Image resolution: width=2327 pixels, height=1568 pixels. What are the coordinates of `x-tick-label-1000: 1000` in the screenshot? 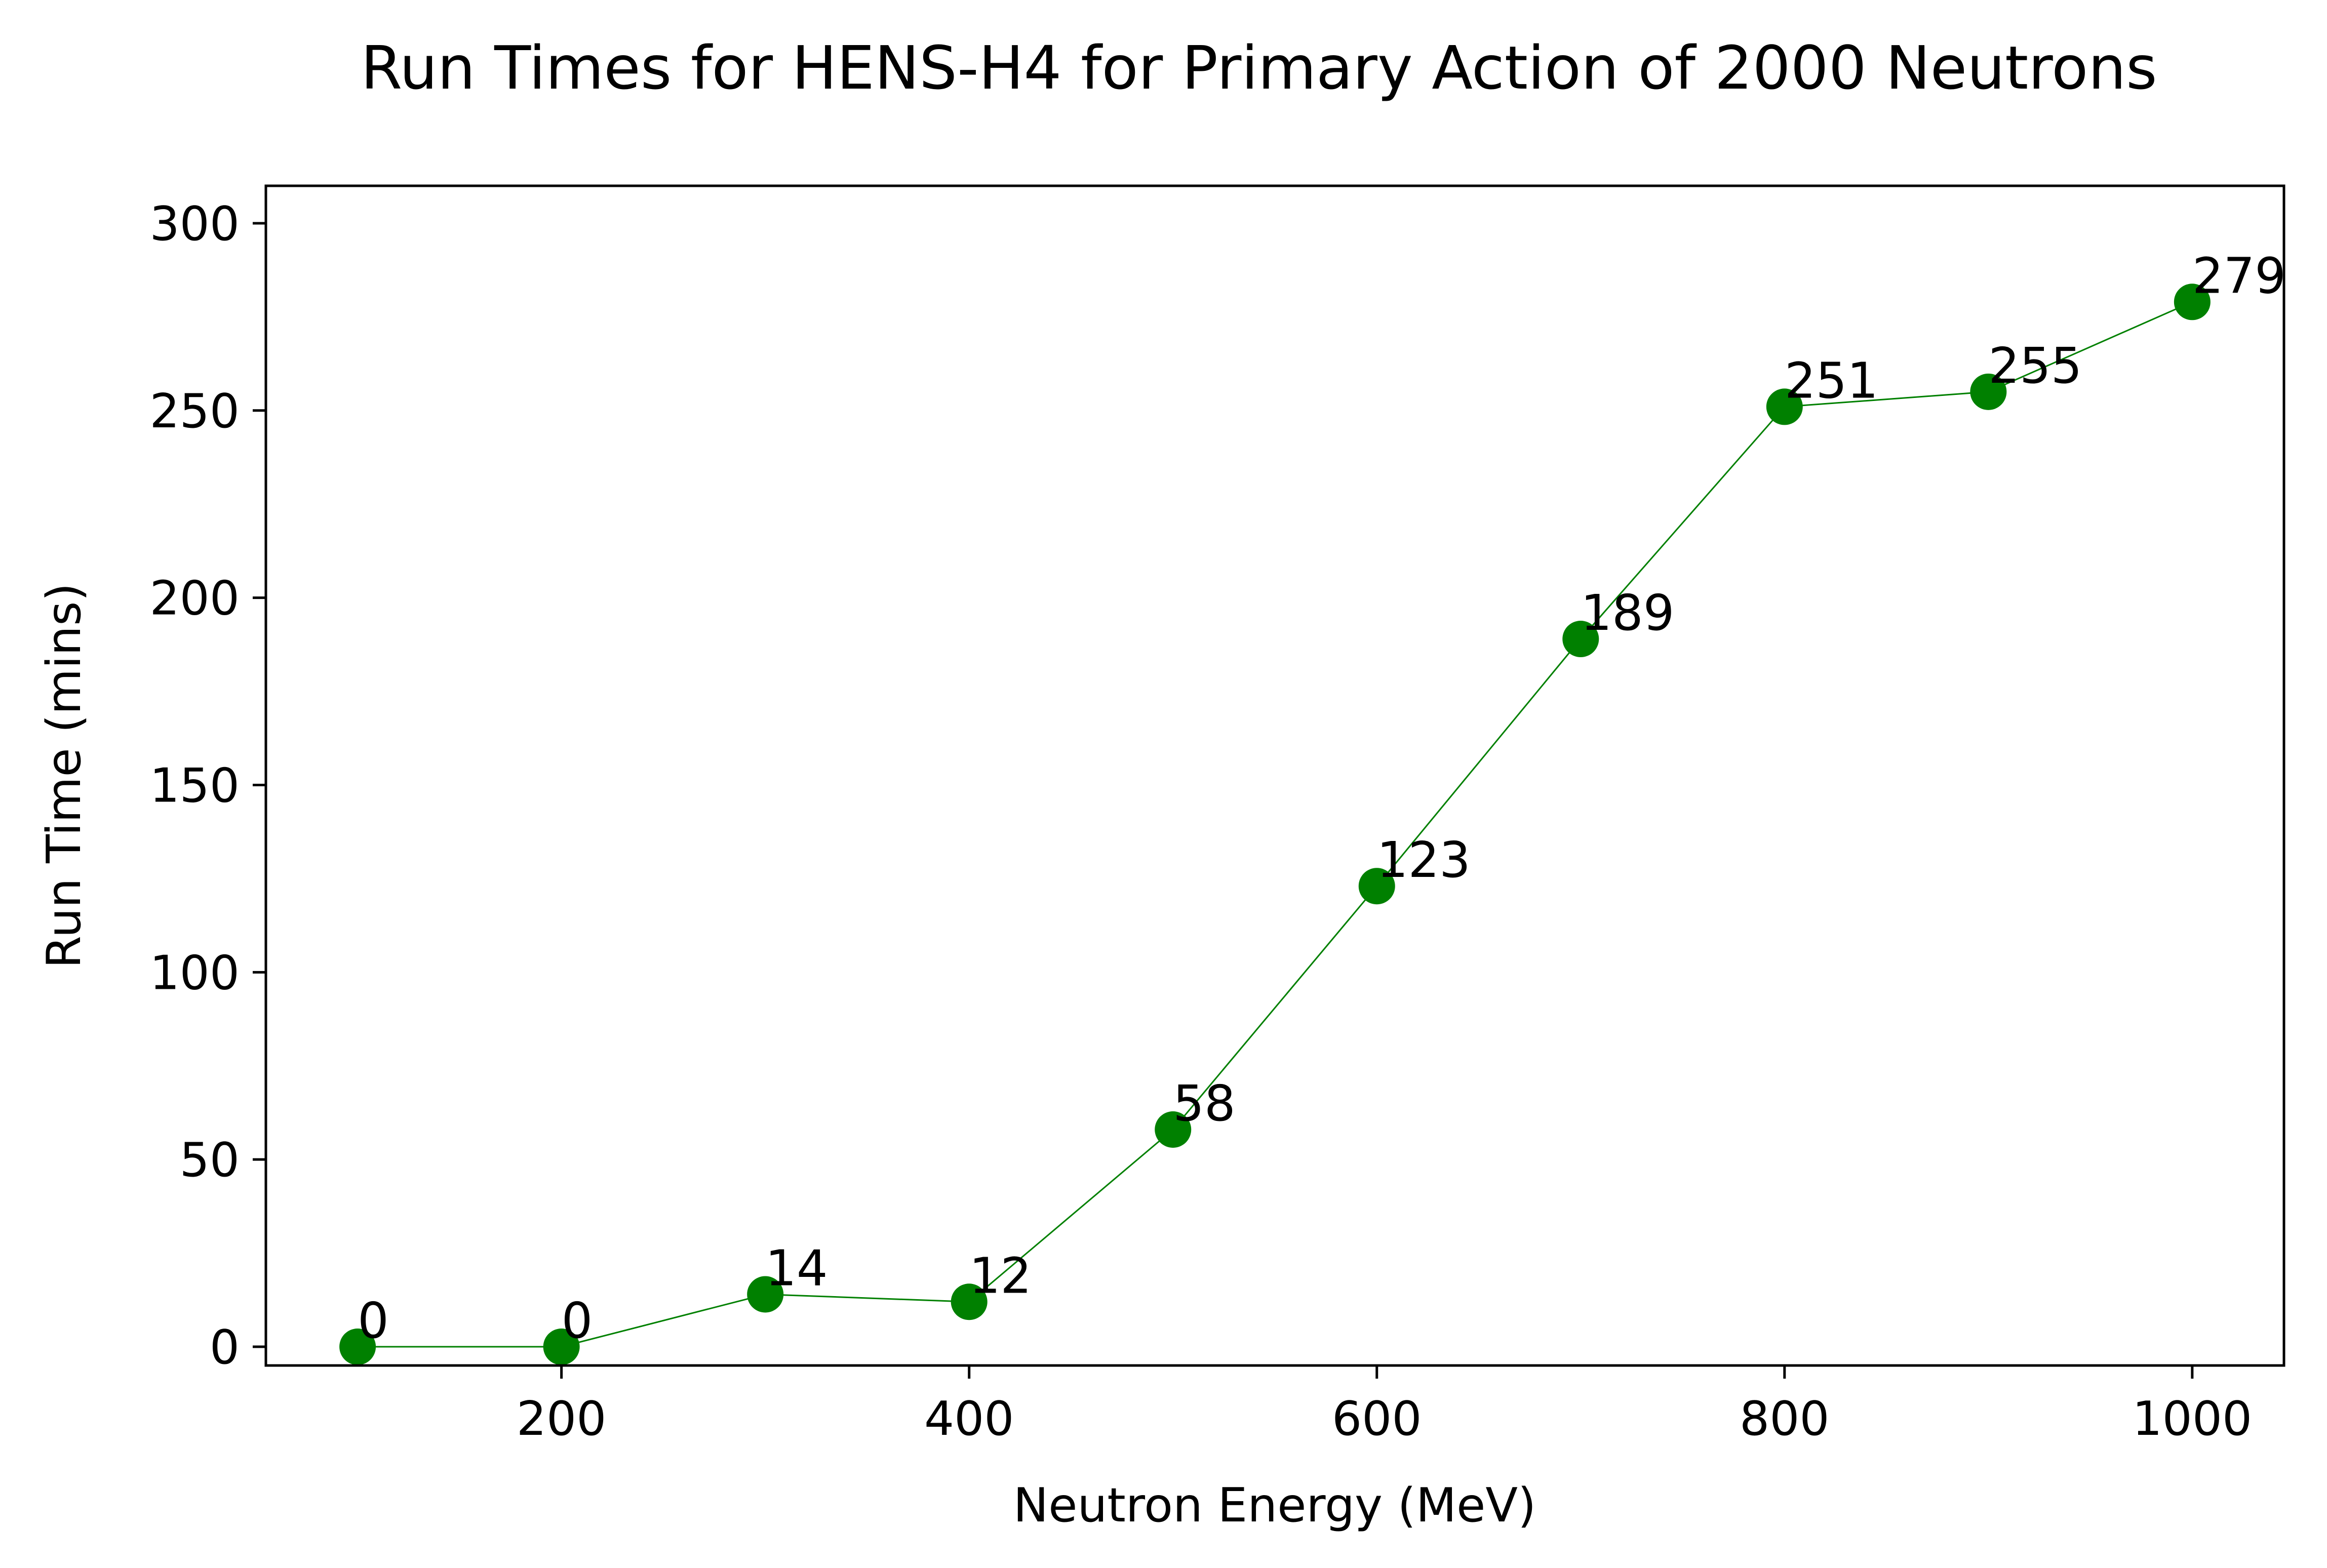 It's located at (2193, 1419).